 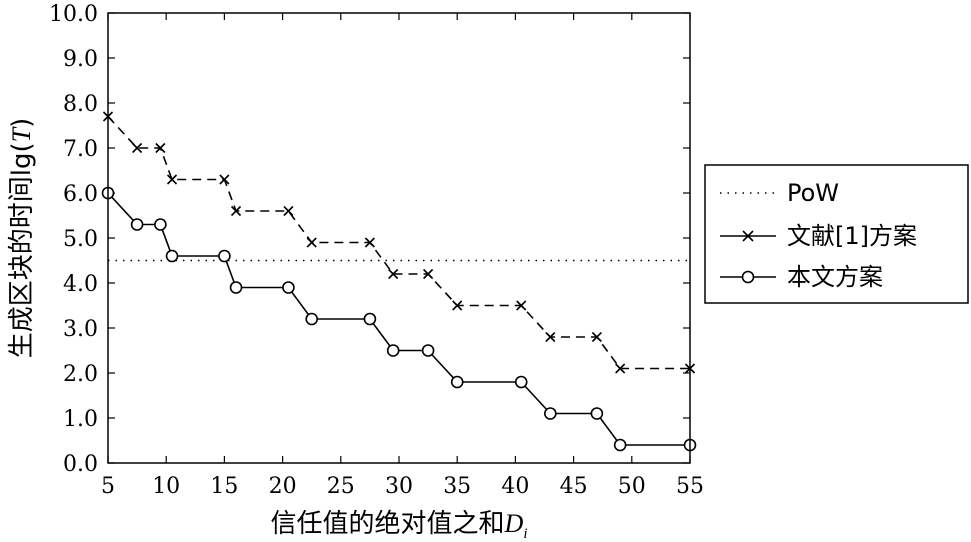 I want to click on x-tick-label: 40, so click(x=515, y=486).